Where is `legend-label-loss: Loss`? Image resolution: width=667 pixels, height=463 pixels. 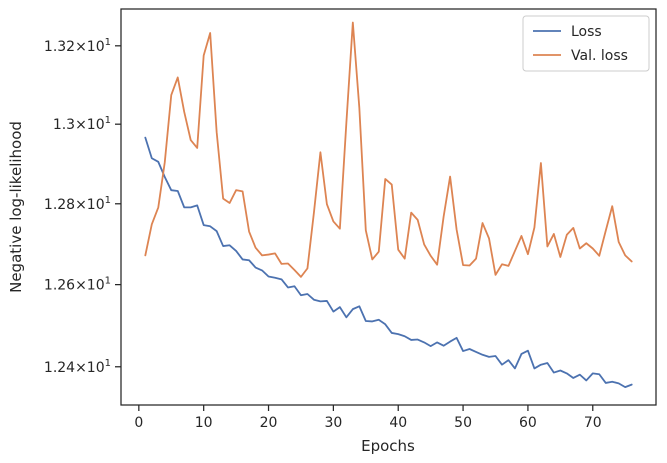
legend-label-loss: Loss is located at coordinates (586, 32).